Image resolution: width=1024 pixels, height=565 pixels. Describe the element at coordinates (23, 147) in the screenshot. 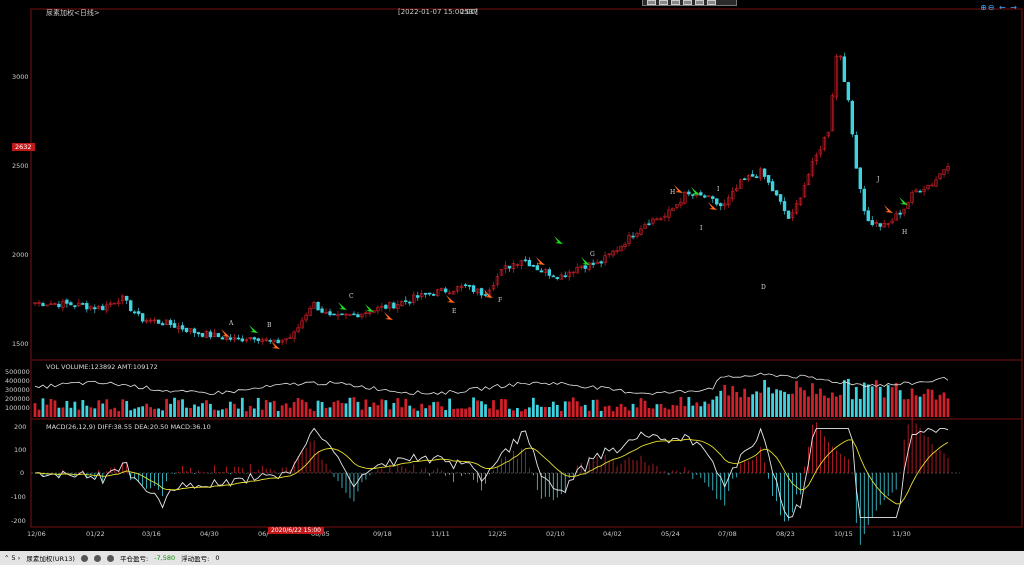

I see `current-price-badge: 2632` at that location.